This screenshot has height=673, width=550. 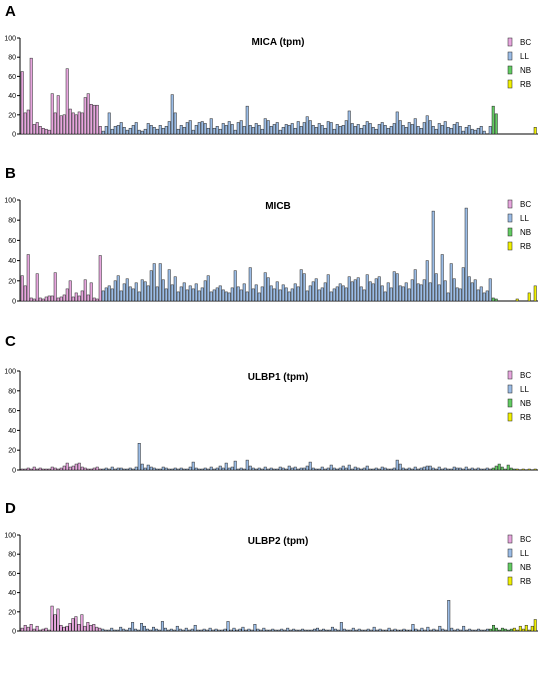 I want to click on legend-label-bc: BC, so click(x=525, y=42).